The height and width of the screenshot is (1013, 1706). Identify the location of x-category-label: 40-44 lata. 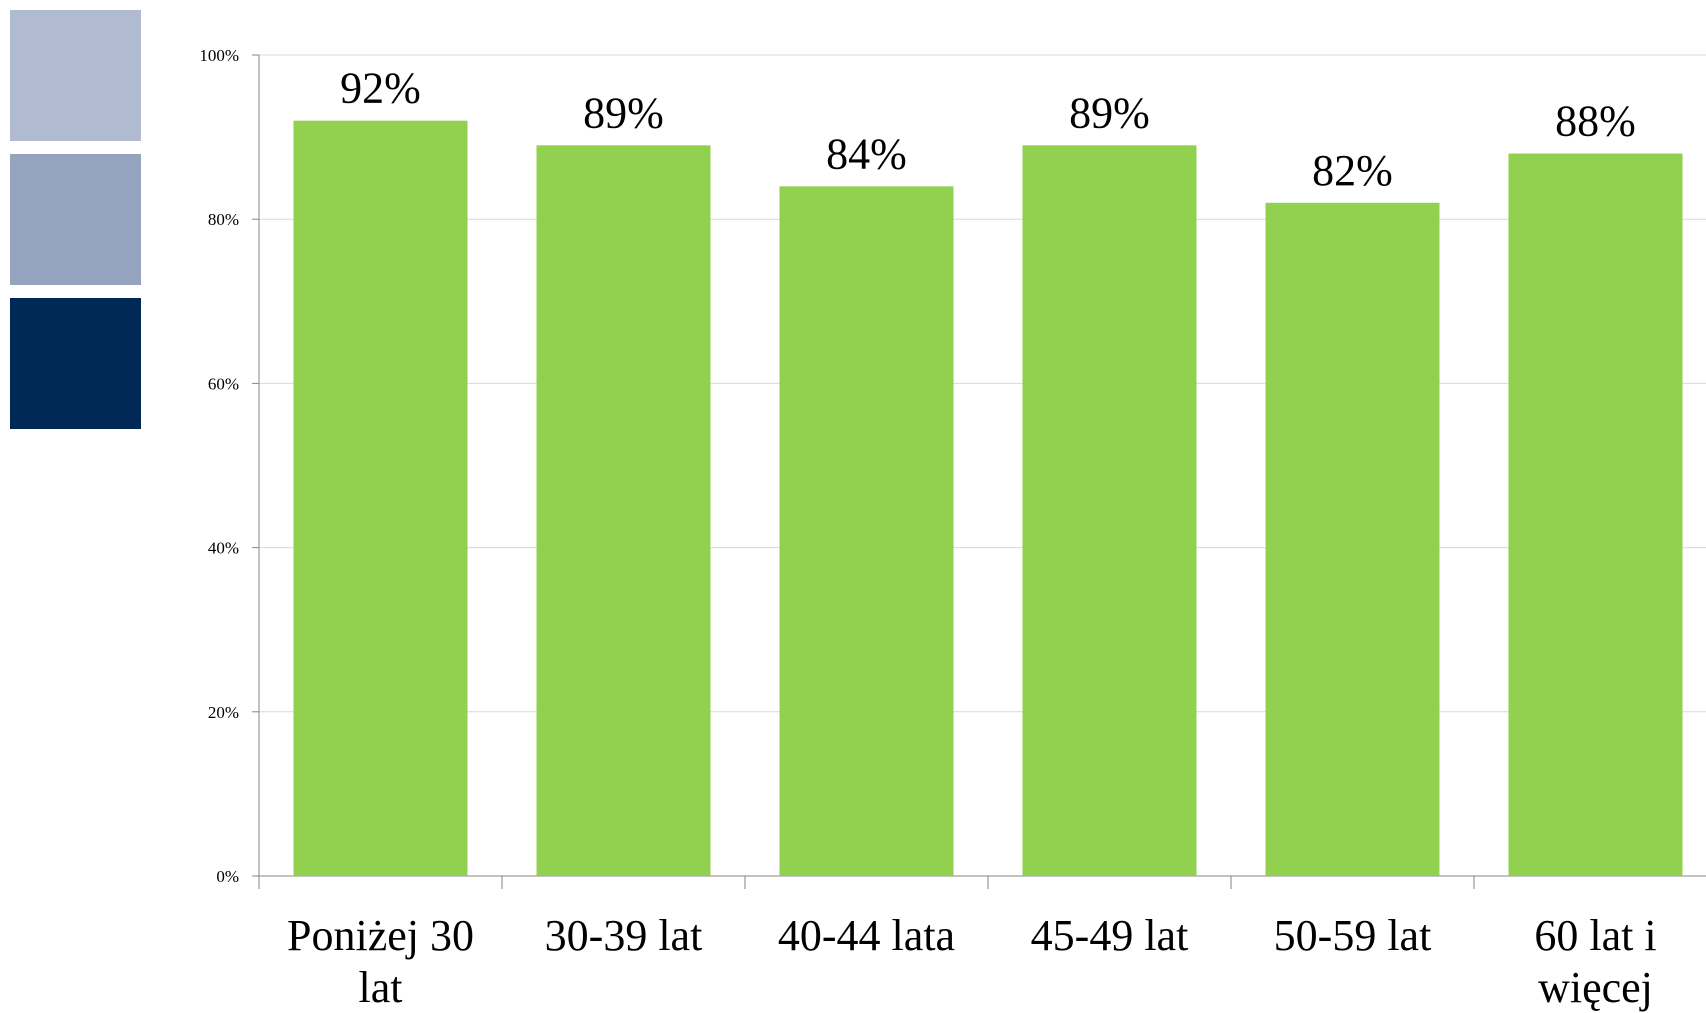
(866, 935).